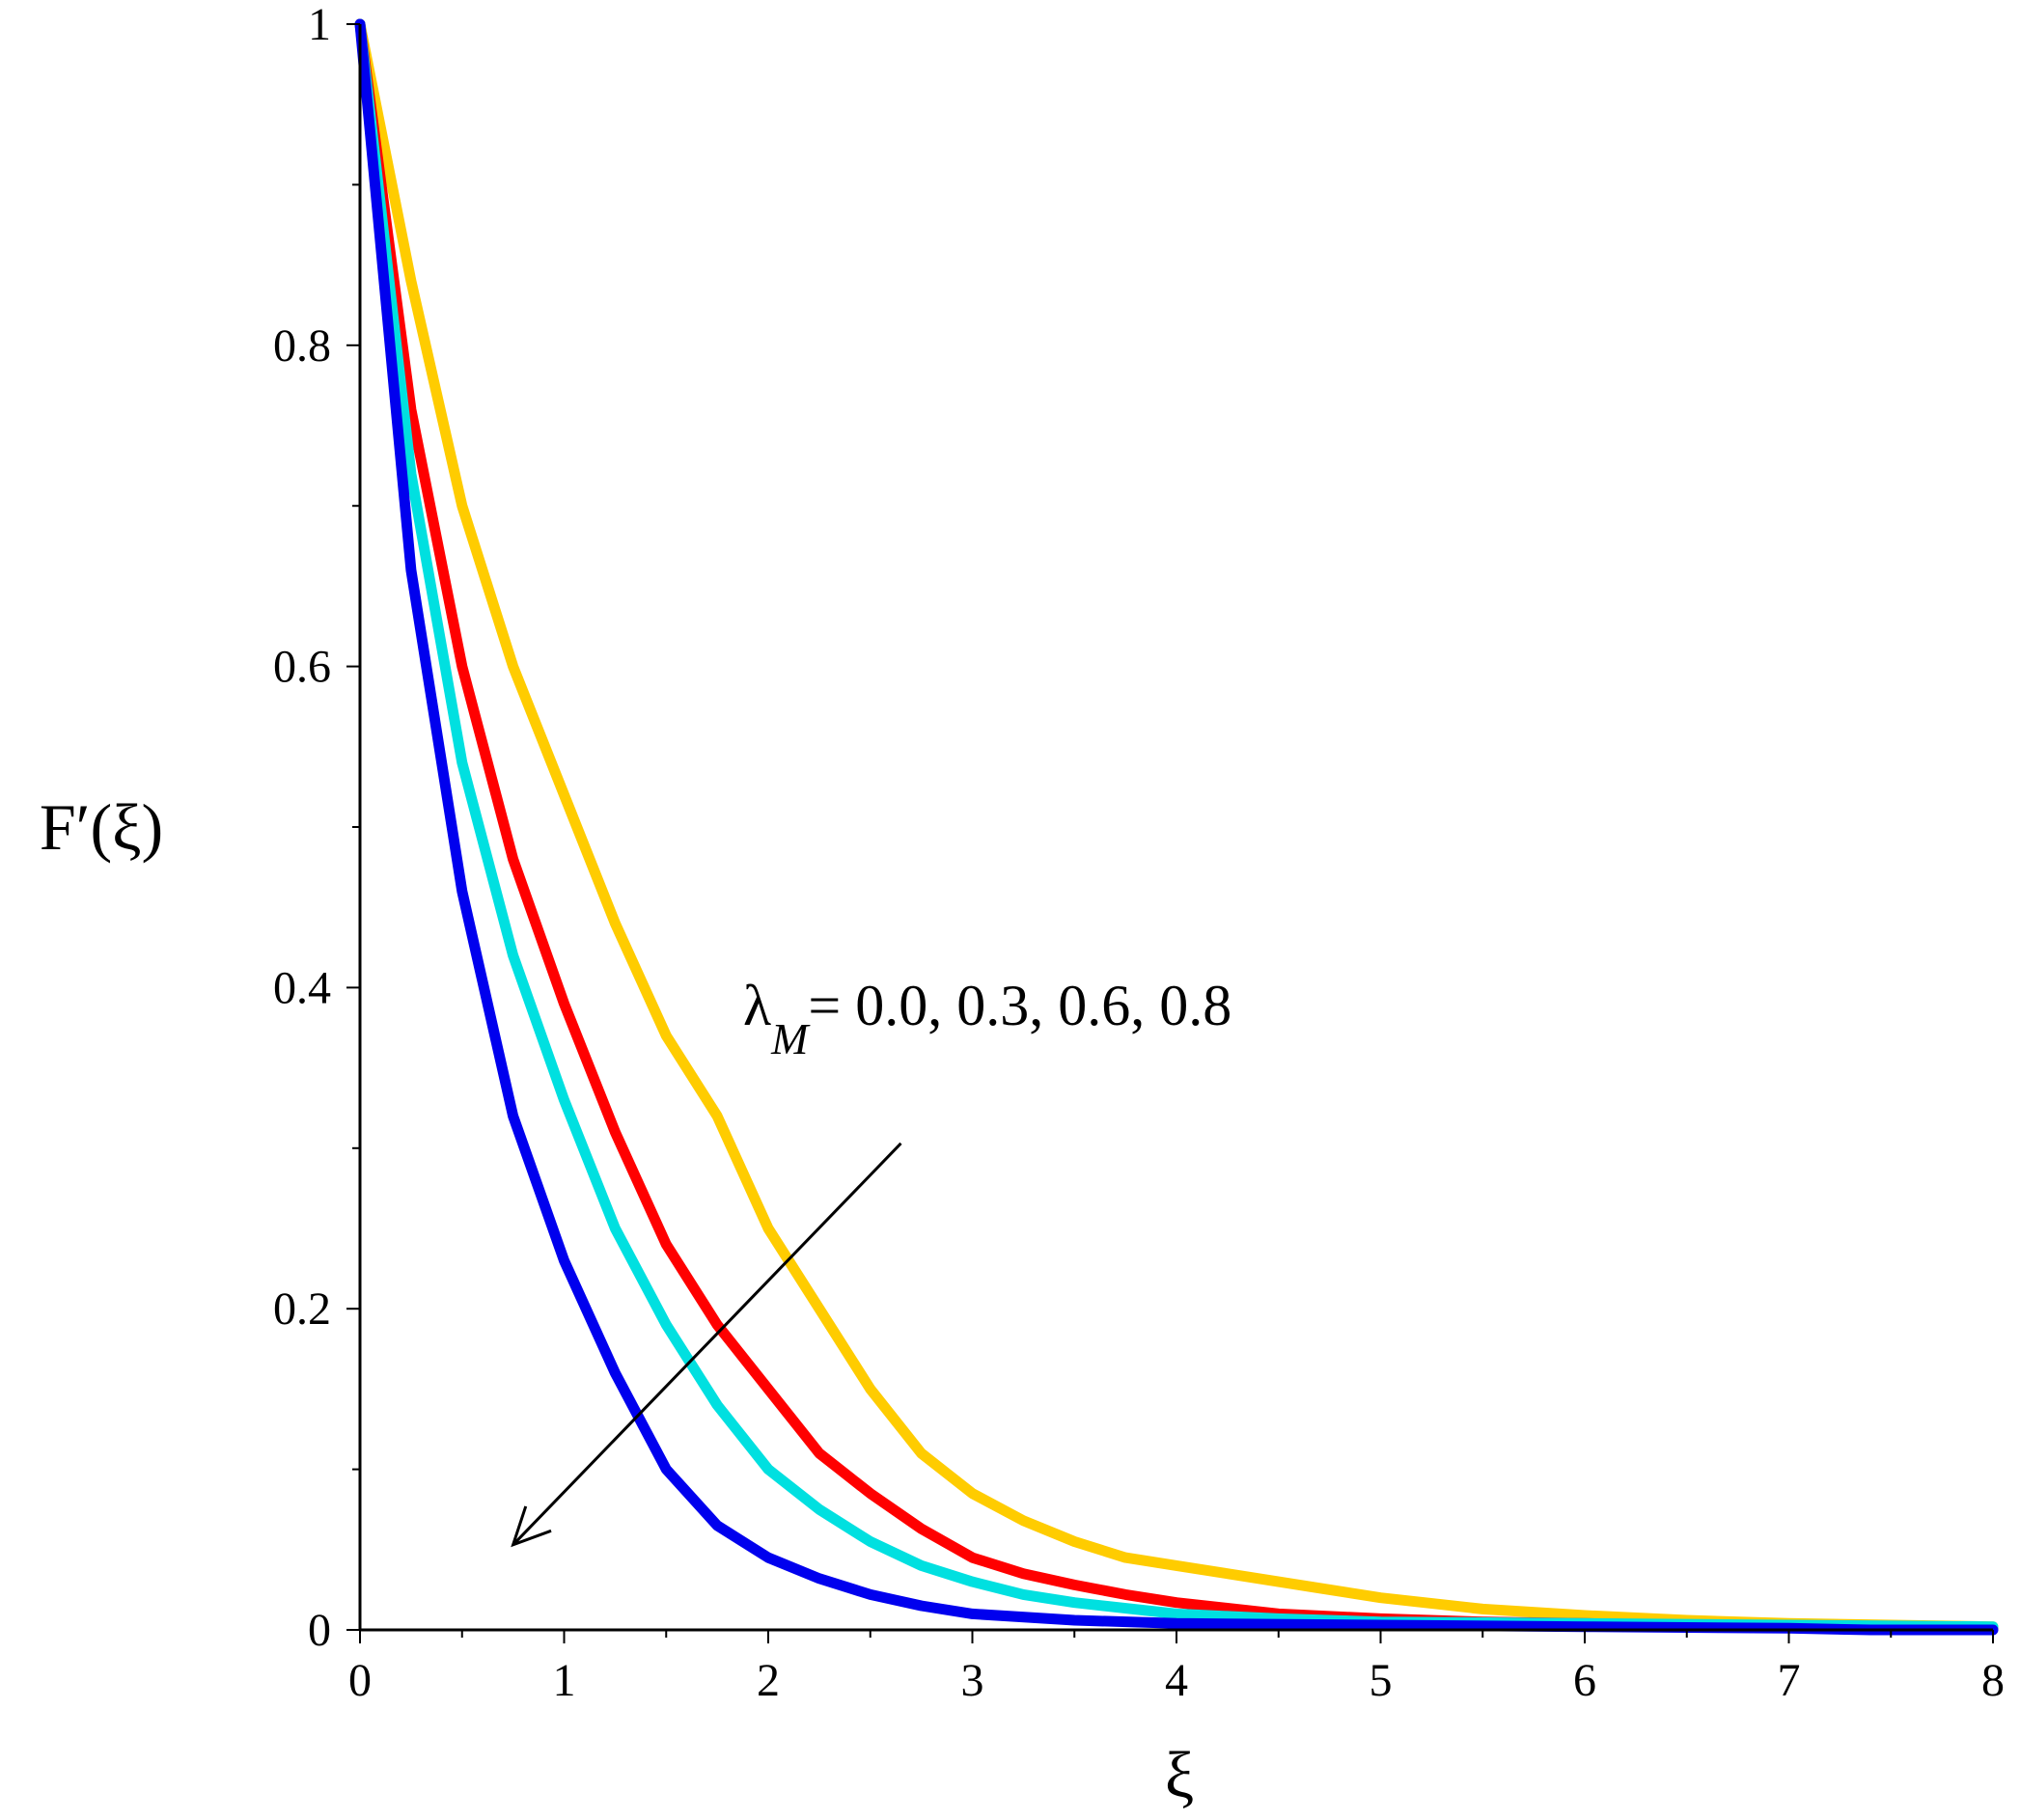  What do you see at coordinates (1381, 1680) in the screenshot?
I see `x-tick-label: 5` at bounding box center [1381, 1680].